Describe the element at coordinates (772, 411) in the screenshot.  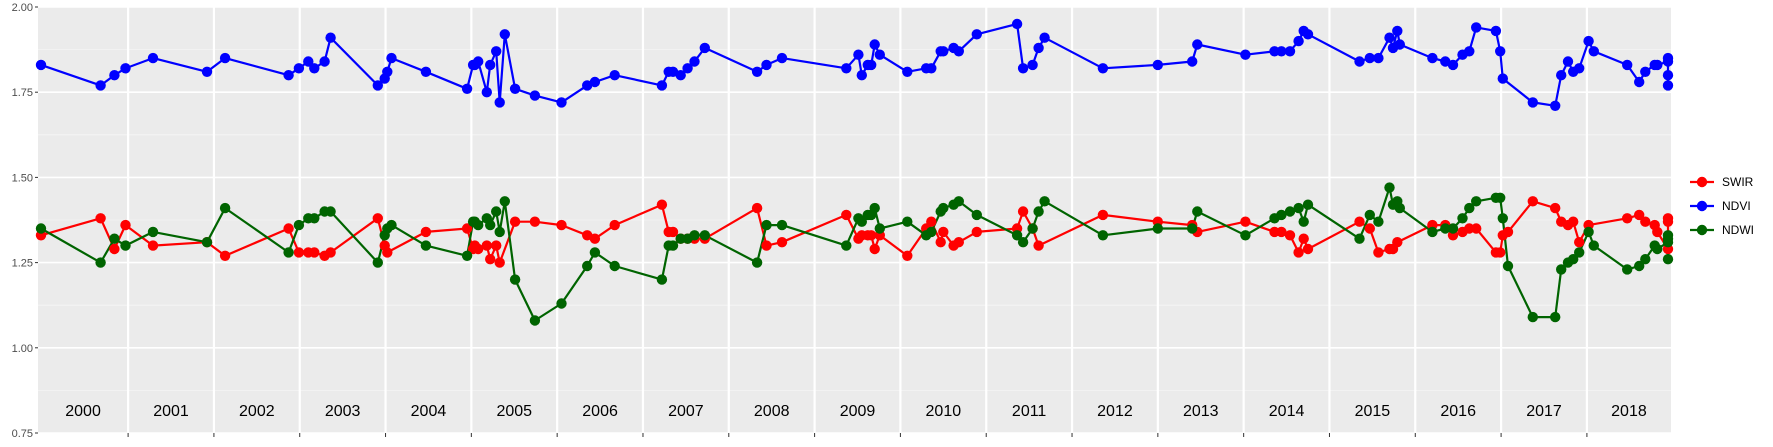
I see `year-label: 2008` at that location.